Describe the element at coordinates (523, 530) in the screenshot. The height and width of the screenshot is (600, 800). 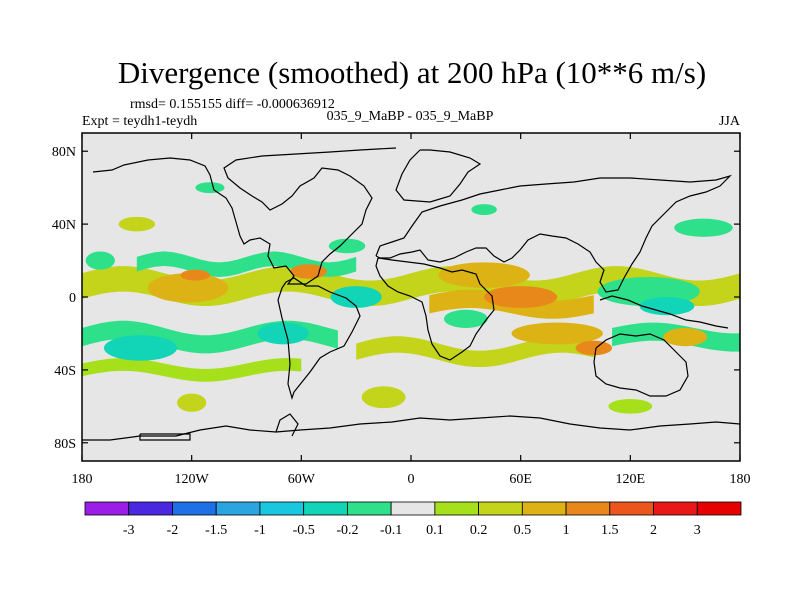
I see `colorbar-label-9: 0.5` at that location.